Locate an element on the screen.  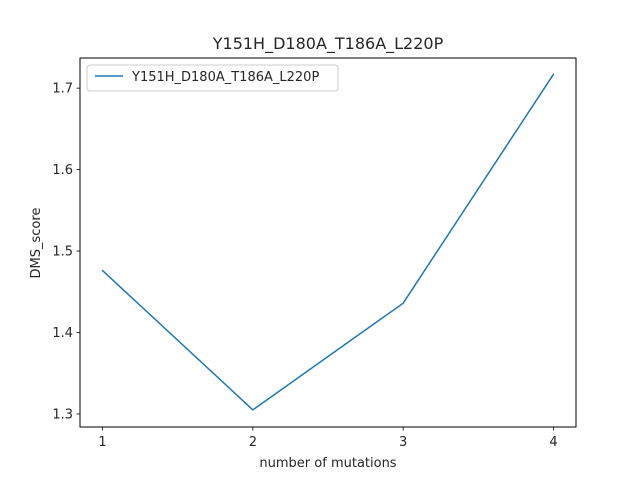
x-axis: 1 2 3 4 is located at coordinates (328, 438).